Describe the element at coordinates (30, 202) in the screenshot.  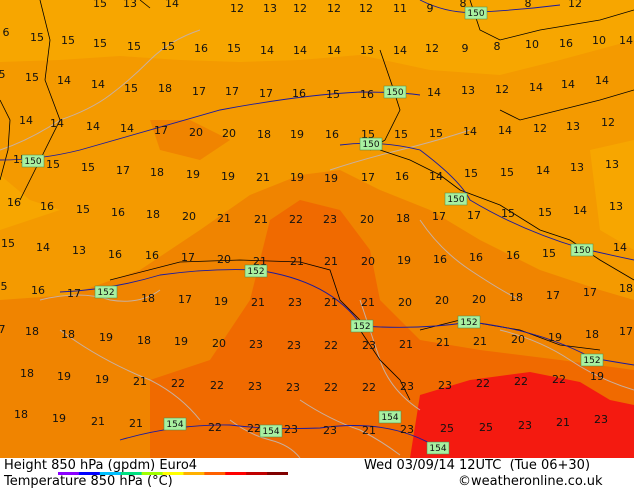
I see `band-10-14-west` at that location.